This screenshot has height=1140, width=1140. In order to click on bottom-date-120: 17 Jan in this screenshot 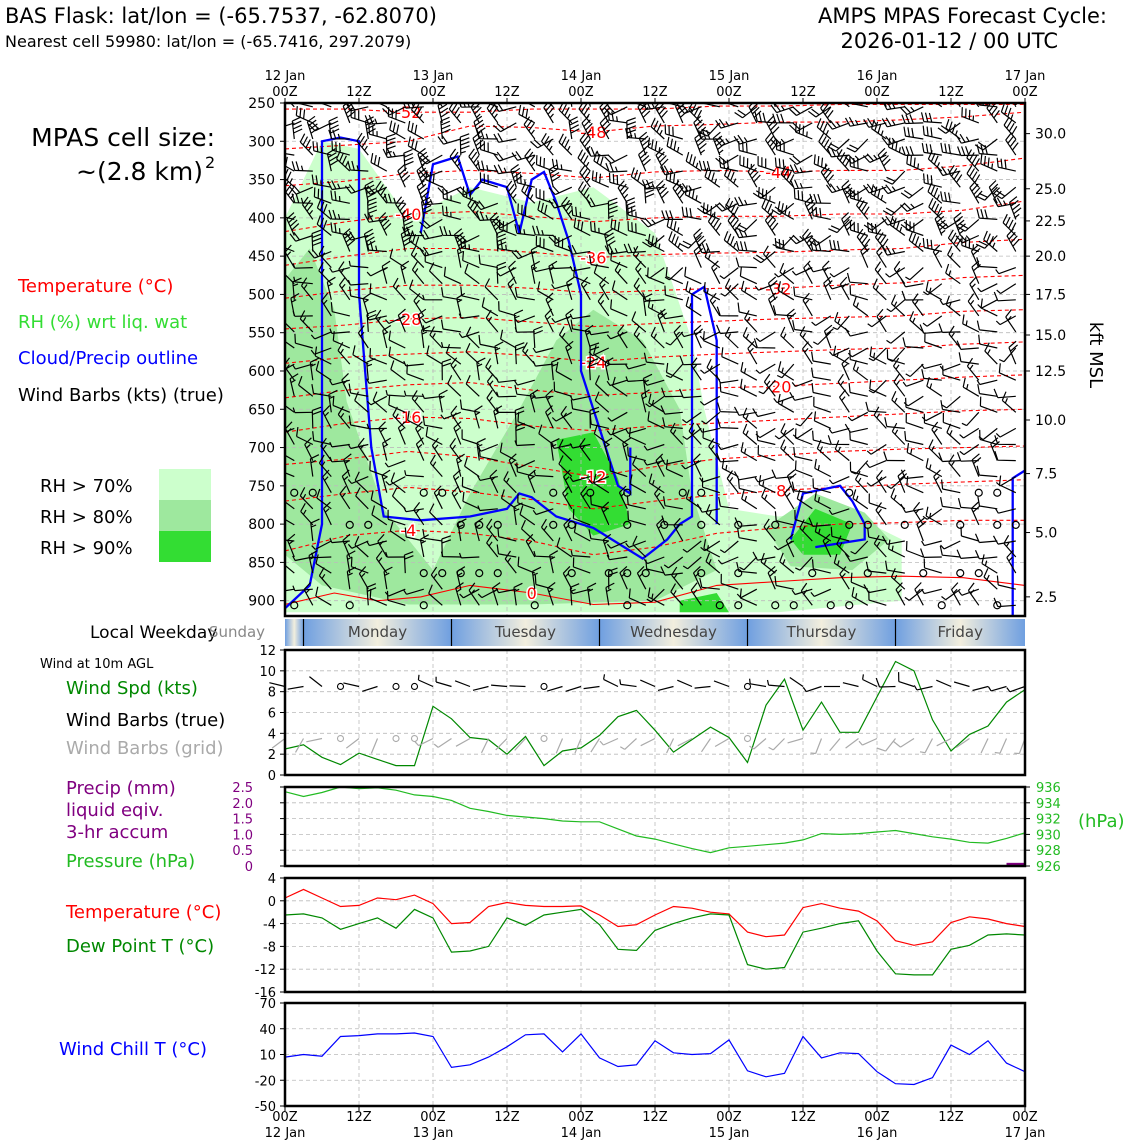, I will do `click(1025, 1133)`.